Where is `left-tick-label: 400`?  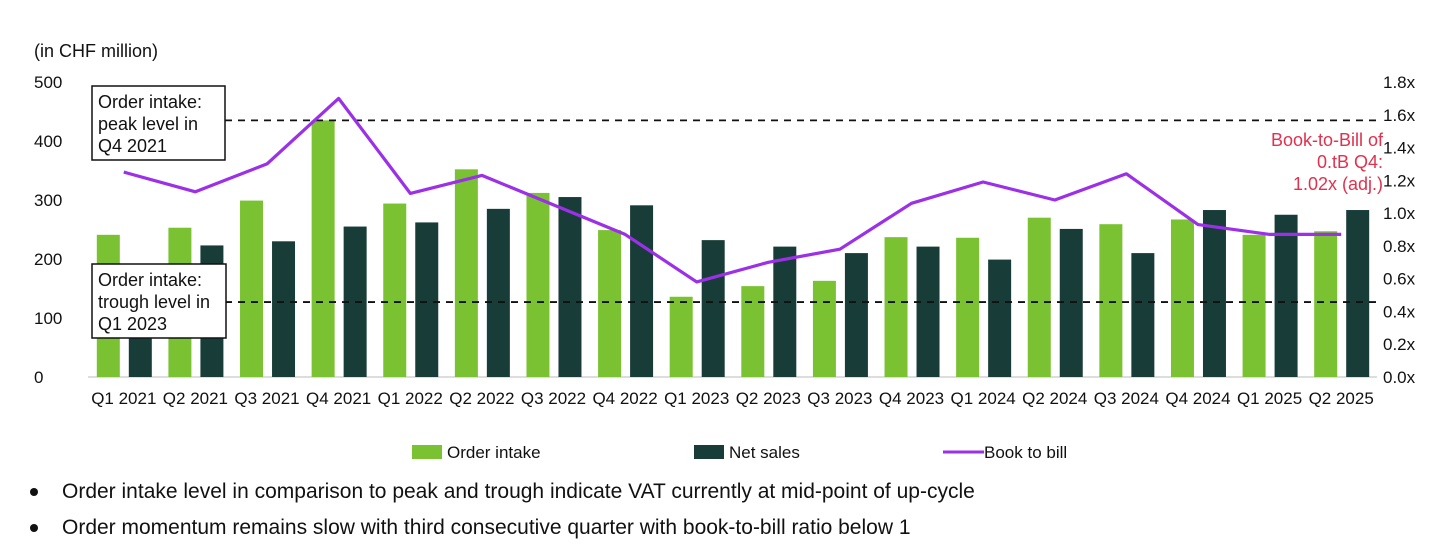 left-tick-label: 400 is located at coordinates (48, 141).